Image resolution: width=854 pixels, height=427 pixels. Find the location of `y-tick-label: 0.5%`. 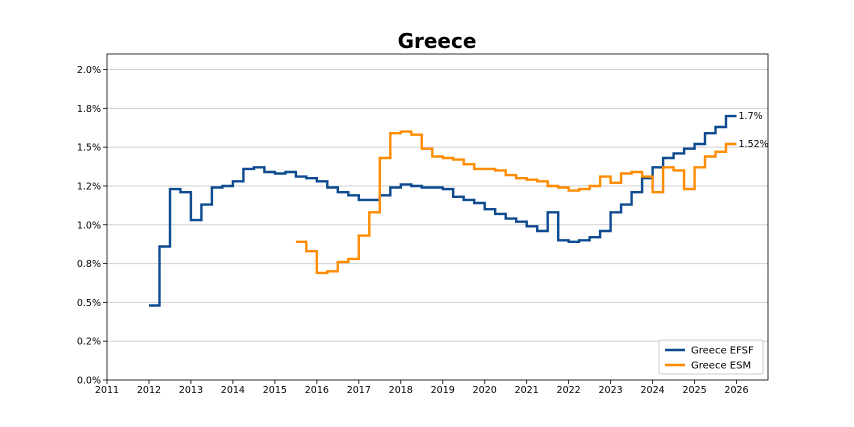

y-tick-label: 0.5% is located at coordinates (89, 303).